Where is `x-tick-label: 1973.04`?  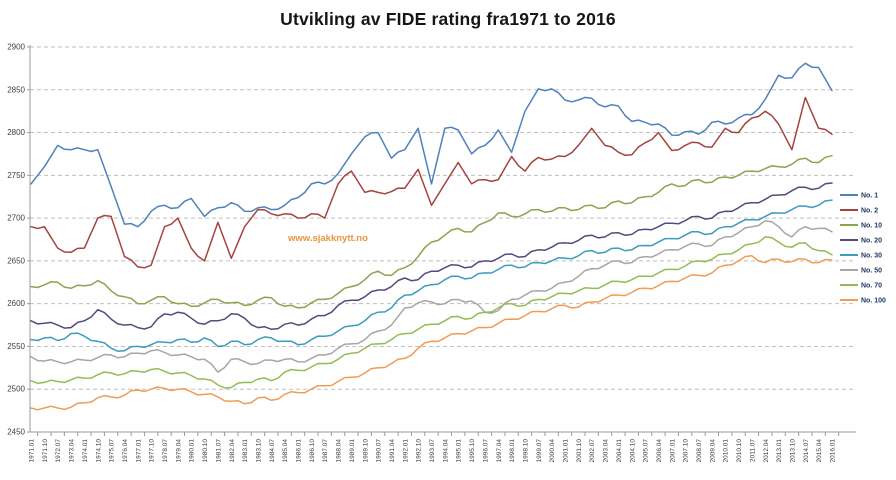 x-tick-label: 1973.04 is located at coordinates (72, 451).